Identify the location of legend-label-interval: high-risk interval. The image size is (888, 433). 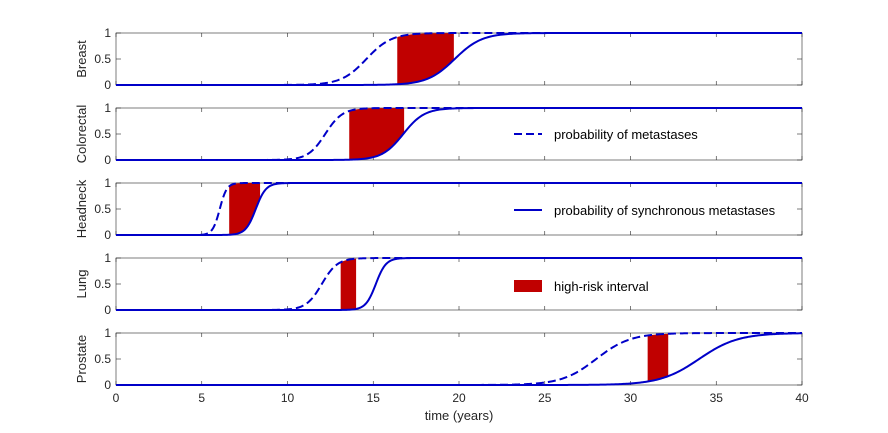
(601, 286).